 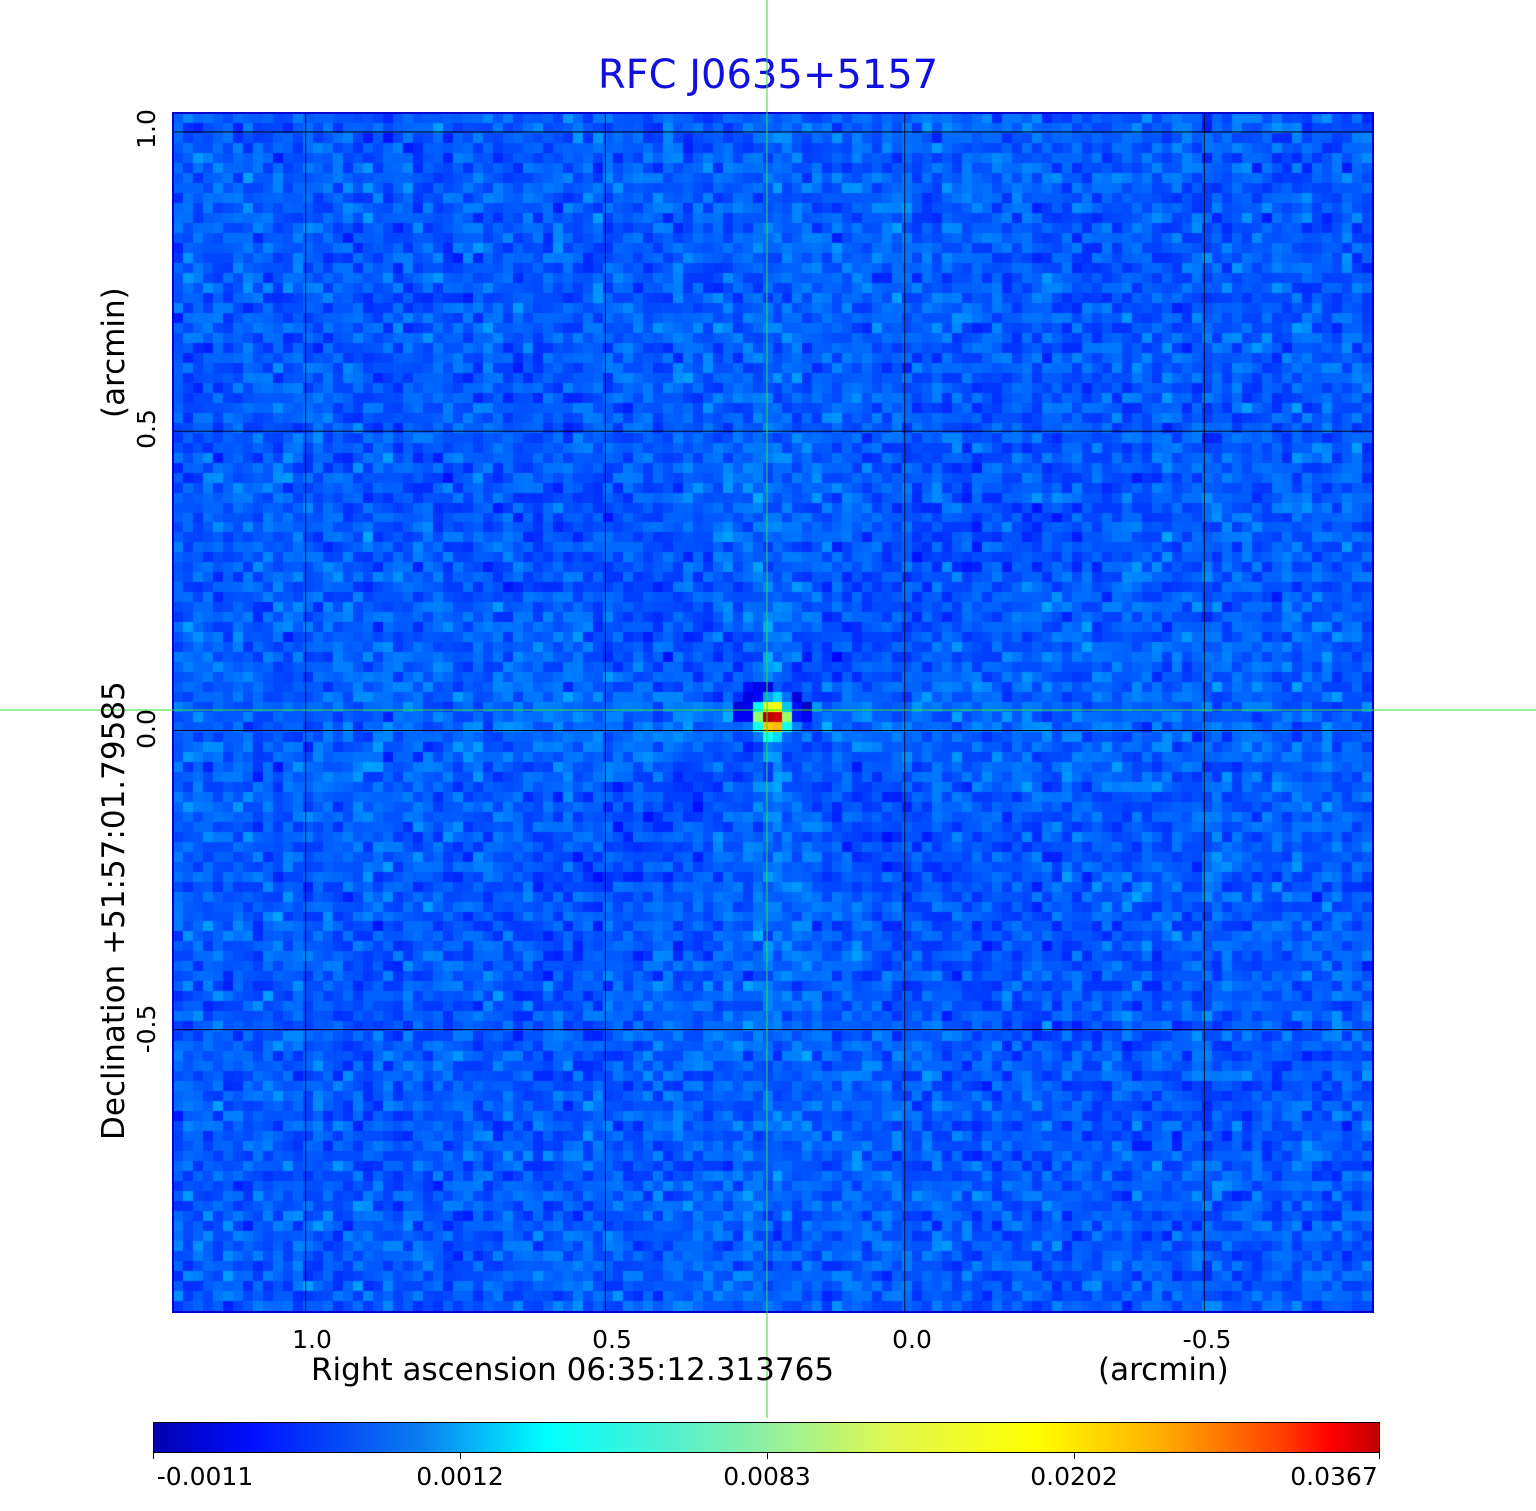 What do you see at coordinates (312, 1339) in the screenshot?
I see `x-tick-label: 1.0` at bounding box center [312, 1339].